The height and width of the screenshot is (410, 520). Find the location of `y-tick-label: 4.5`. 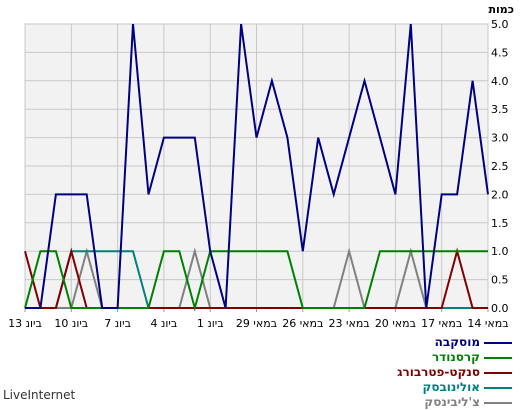

y-tick-label: 4.5 is located at coordinates (500, 52).